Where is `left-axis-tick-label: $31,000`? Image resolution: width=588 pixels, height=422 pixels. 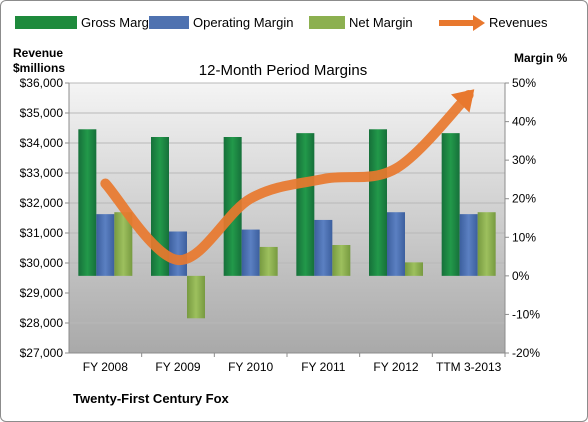
left-axis-tick-label: $31,000 is located at coordinates (42, 233).